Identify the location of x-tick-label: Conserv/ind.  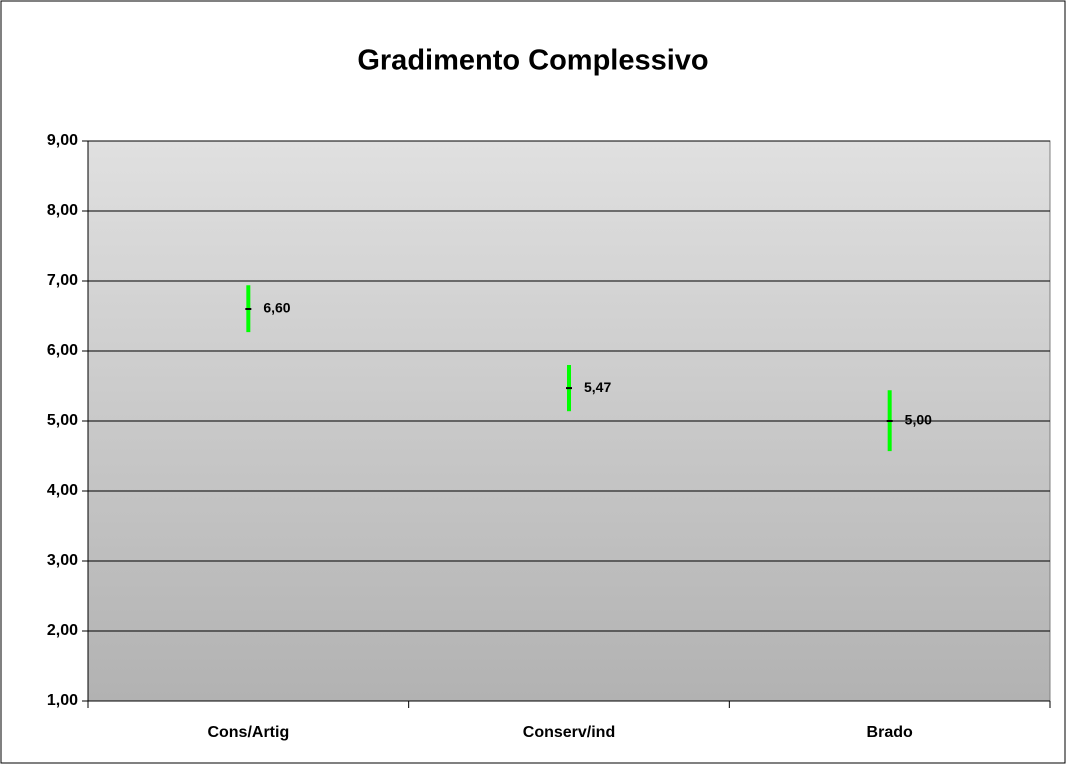
(569, 732).